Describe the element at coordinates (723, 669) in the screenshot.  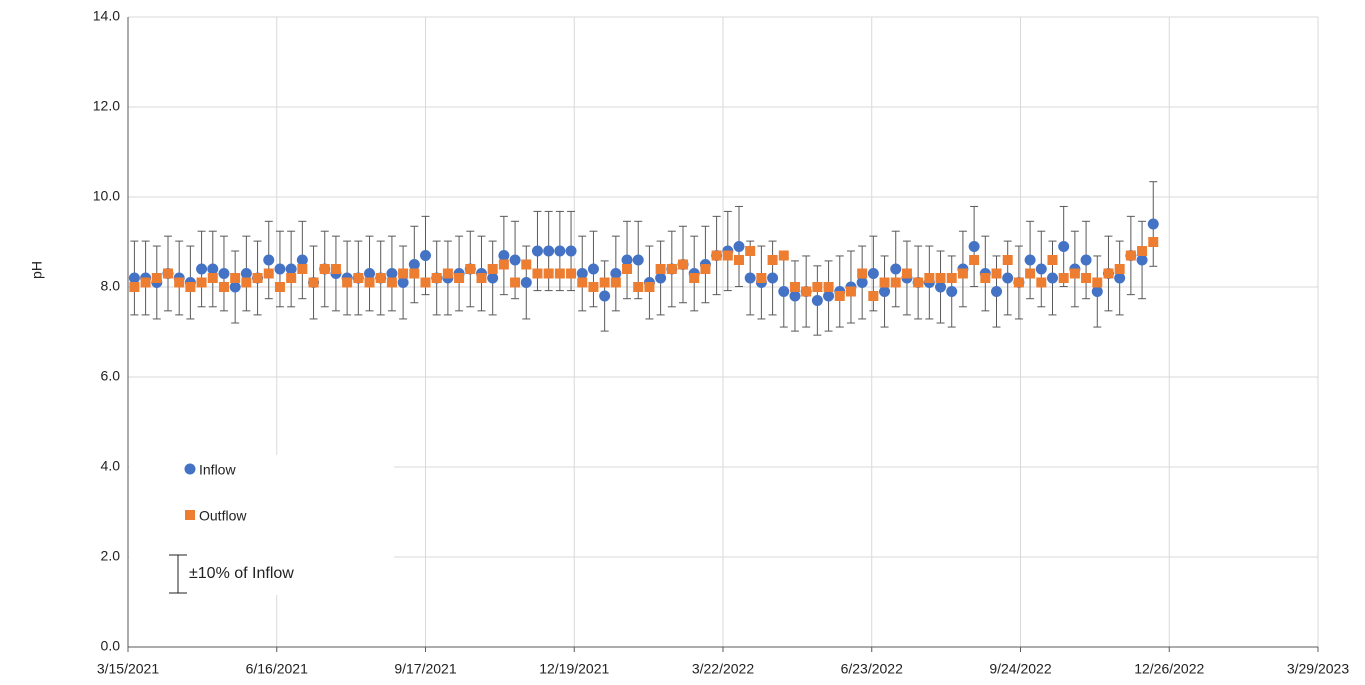
I see `x-tick-label: 3/22/2022` at that location.